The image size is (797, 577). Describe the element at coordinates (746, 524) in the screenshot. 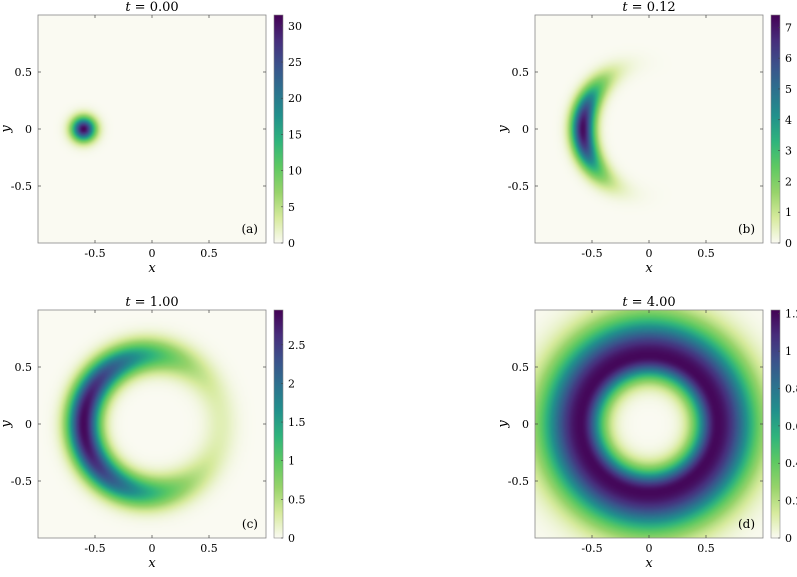

I see `panel-label: (d)` at that location.